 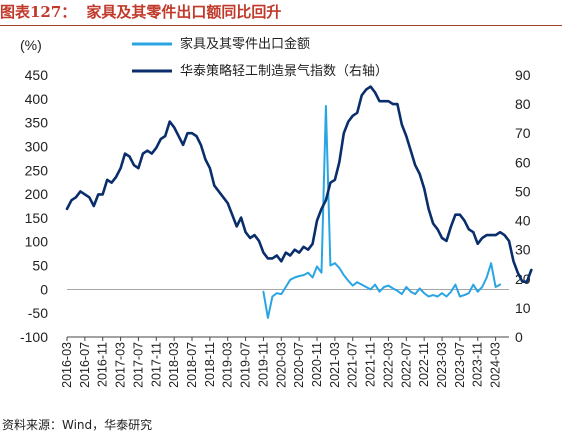 What do you see at coordinates (121, 365) in the screenshot?
I see `x-tick-label: 2017-03` at bounding box center [121, 365].